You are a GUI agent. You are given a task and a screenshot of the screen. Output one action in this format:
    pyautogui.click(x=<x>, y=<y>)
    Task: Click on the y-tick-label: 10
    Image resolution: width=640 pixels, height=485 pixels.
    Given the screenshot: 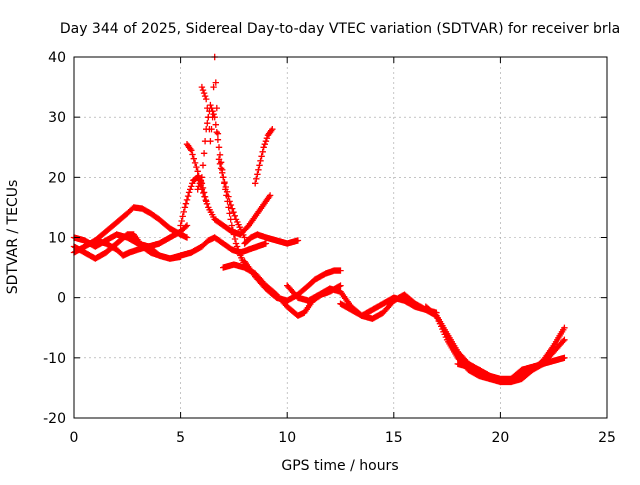 What is the action you would take?
    pyautogui.click(x=57, y=239)
    